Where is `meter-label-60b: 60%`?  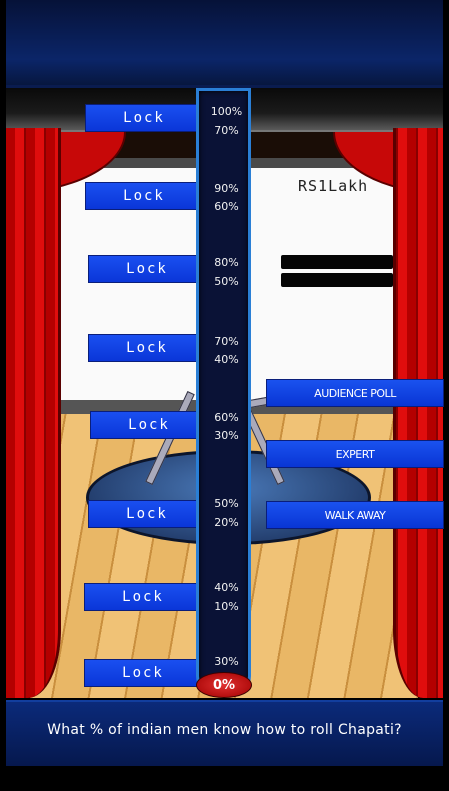 meter-label-60b: 60% is located at coordinates (226, 417).